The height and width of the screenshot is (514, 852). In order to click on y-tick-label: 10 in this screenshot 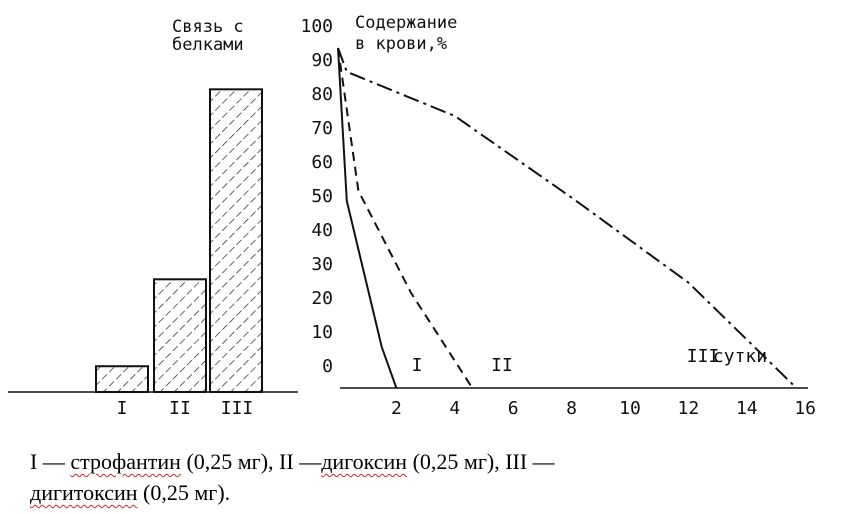, I will do `click(322, 332)`.